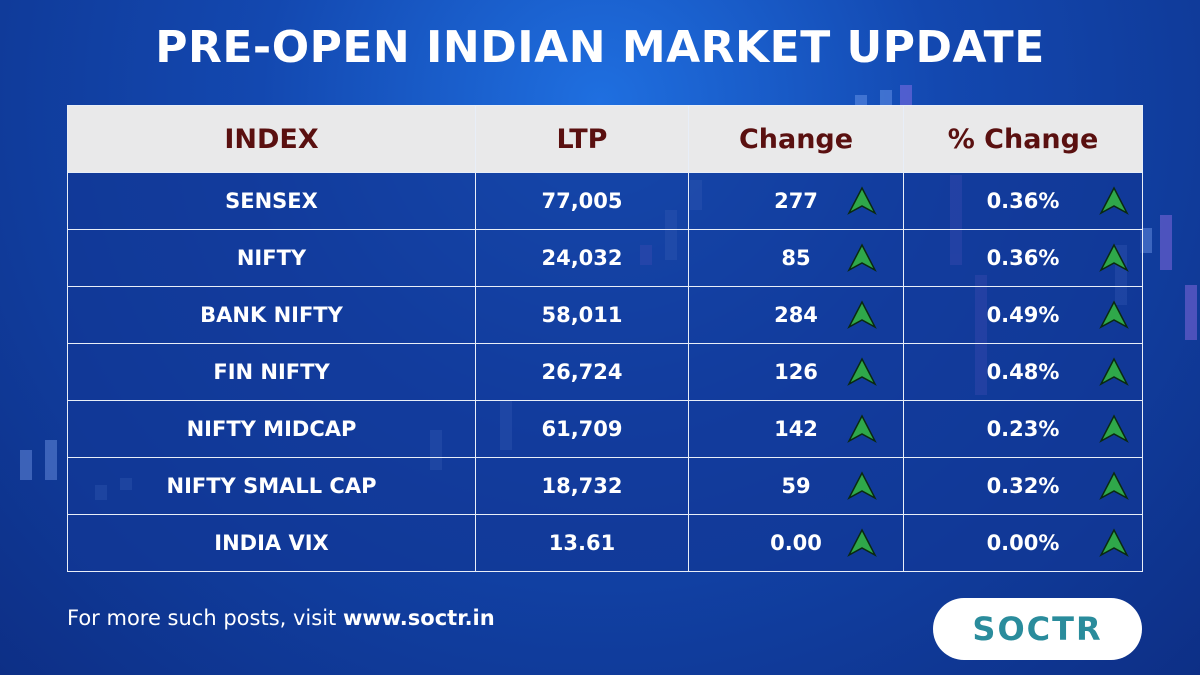 The width and height of the screenshot is (1200, 675). What do you see at coordinates (796, 258) in the screenshot?
I see `table-cell: 85` at bounding box center [796, 258].